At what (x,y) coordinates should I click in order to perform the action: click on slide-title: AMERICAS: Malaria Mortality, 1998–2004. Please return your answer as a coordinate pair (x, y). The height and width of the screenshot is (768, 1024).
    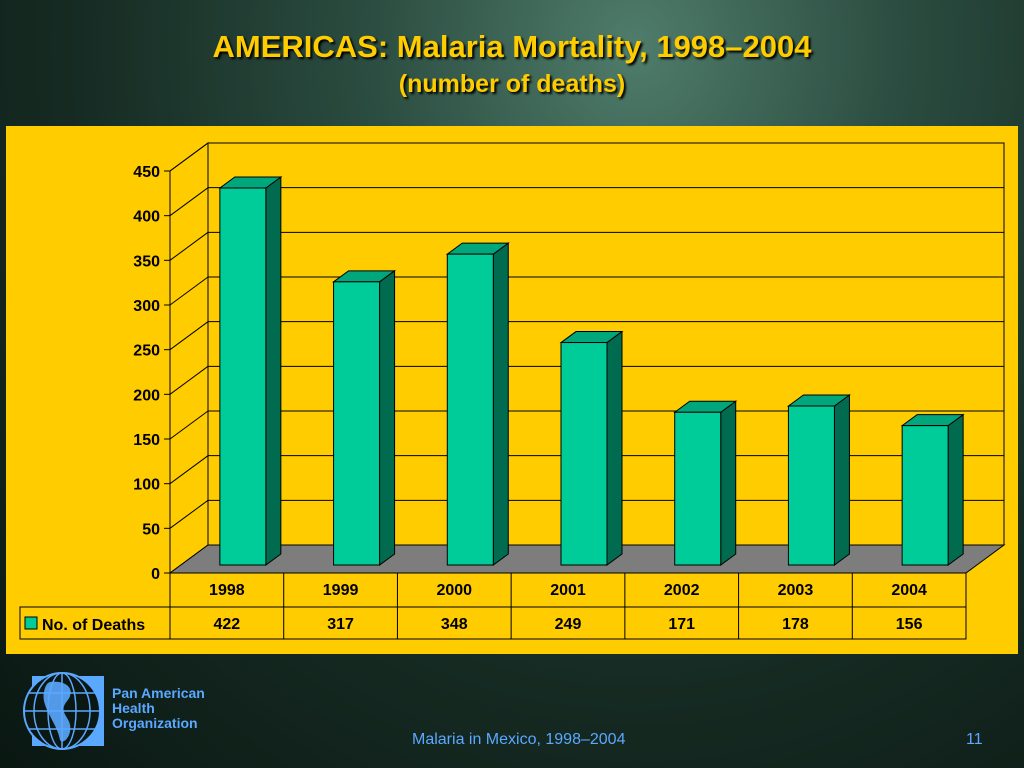
    Looking at the image, I should click on (512, 46).